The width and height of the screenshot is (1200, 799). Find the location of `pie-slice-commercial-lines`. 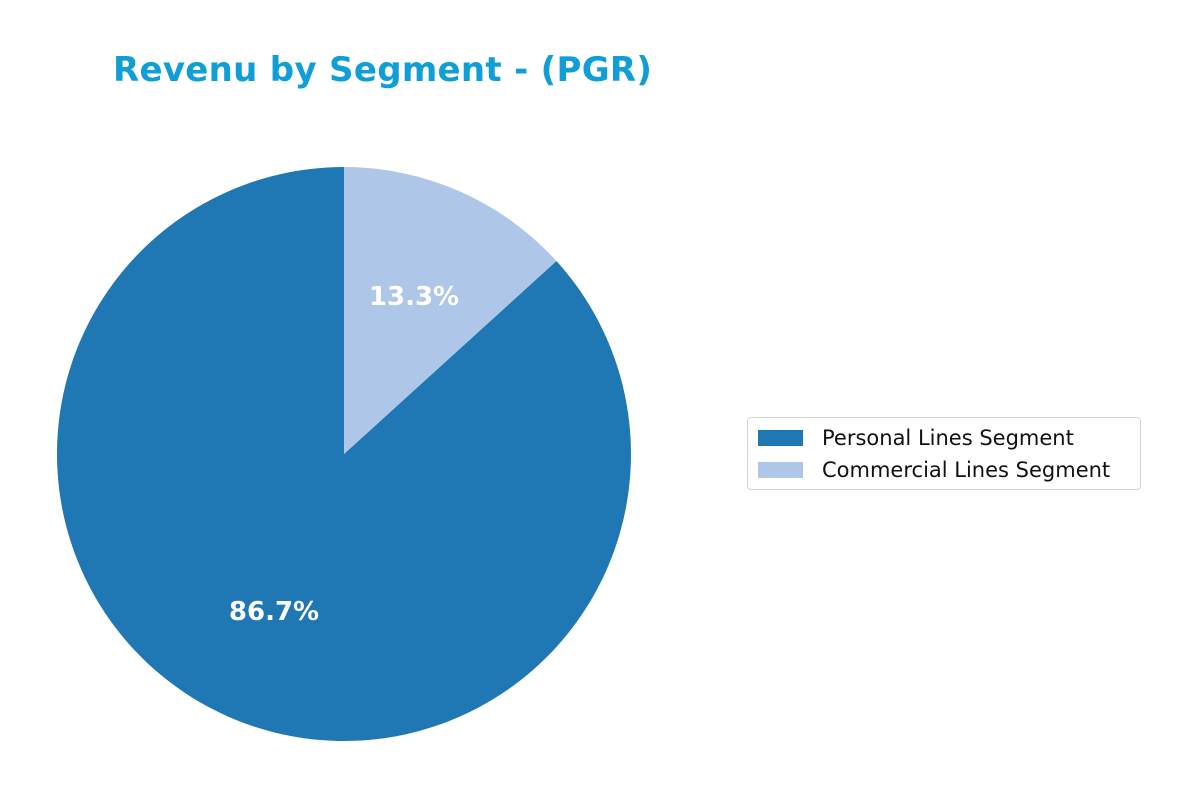

pie-slice-commercial-lines is located at coordinates (450, 310).